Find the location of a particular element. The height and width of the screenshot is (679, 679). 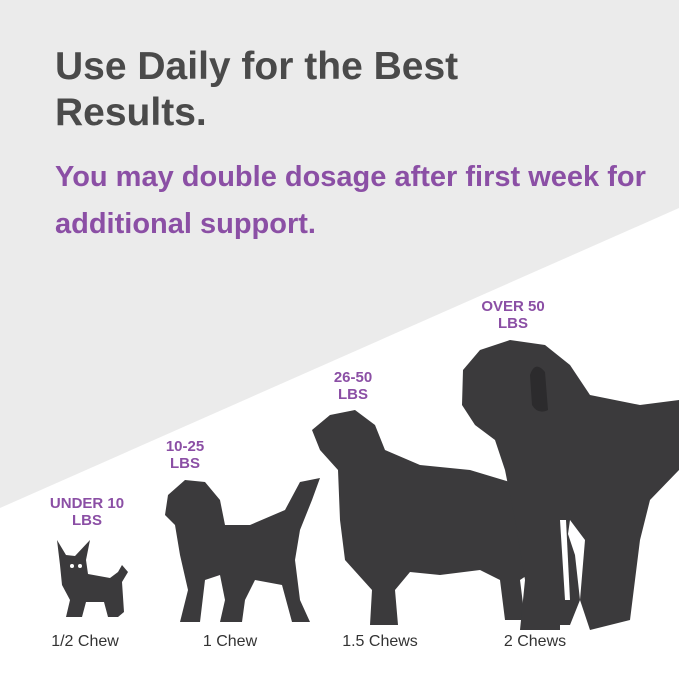

weight-label-under-10: UNDER 10 LBS is located at coordinates (87, 512).